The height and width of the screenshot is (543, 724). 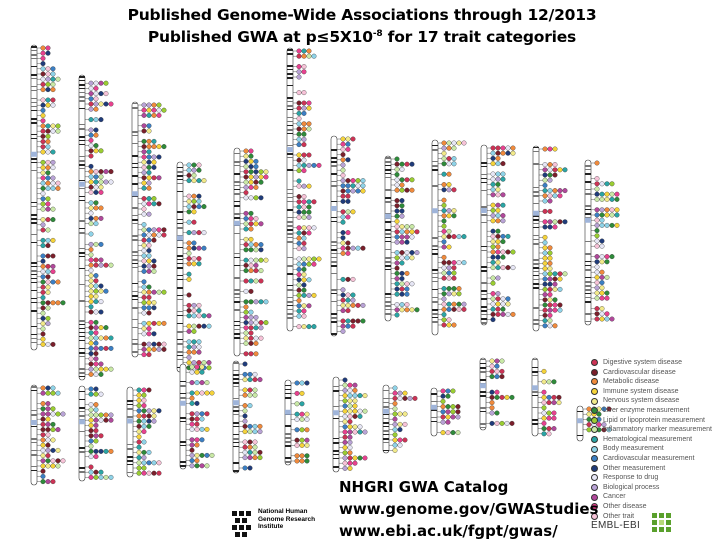 I want to click on legend-item: Cardiovascular measurement, so click(x=657, y=459).